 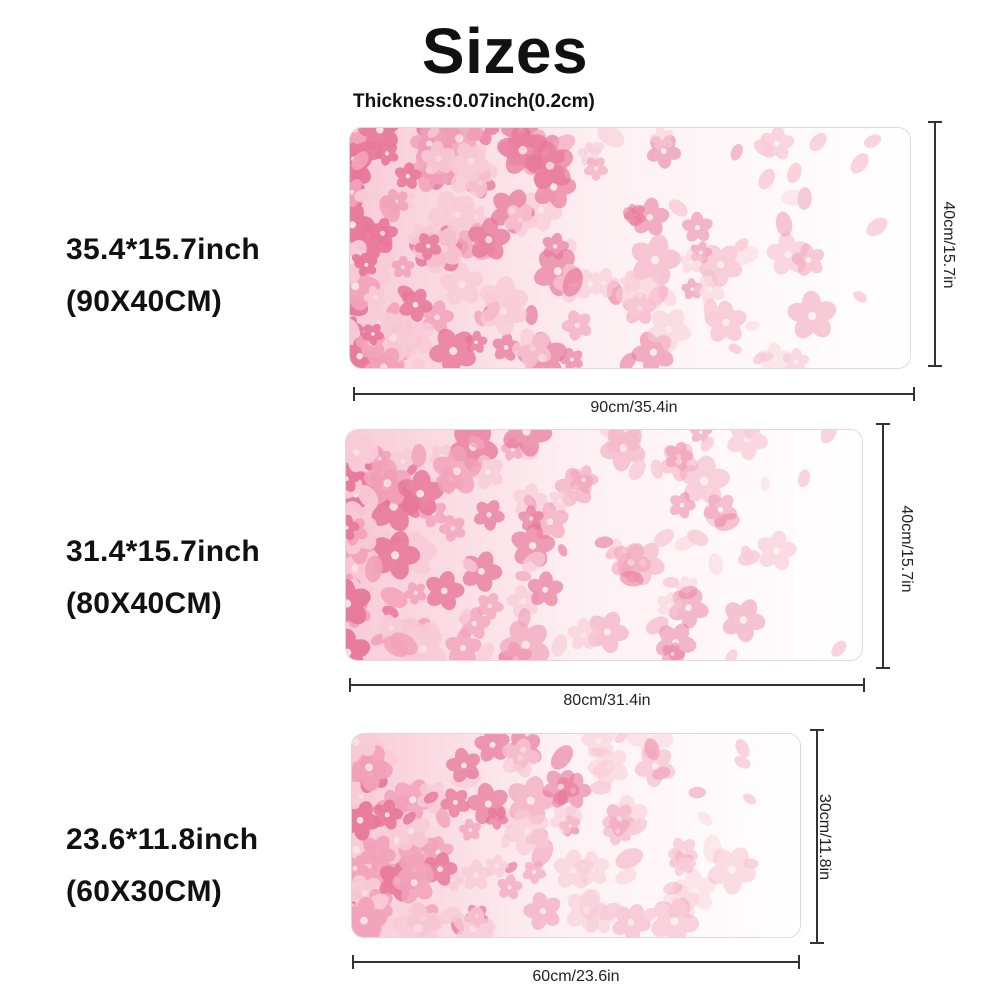 What do you see at coordinates (163, 551) in the screenshot?
I see `size-inch: 31.4*15.7inch` at bounding box center [163, 551].